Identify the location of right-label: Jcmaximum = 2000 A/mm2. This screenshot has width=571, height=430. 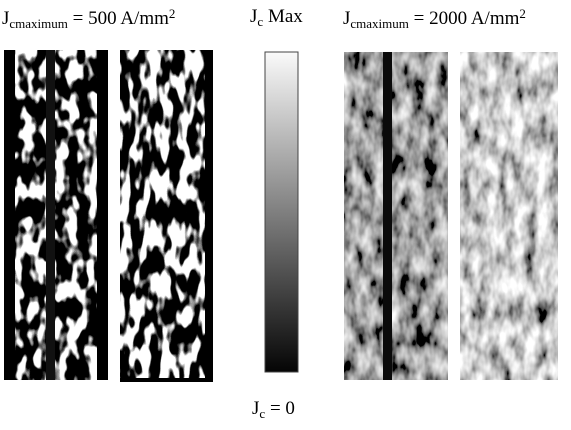
(434, 19).